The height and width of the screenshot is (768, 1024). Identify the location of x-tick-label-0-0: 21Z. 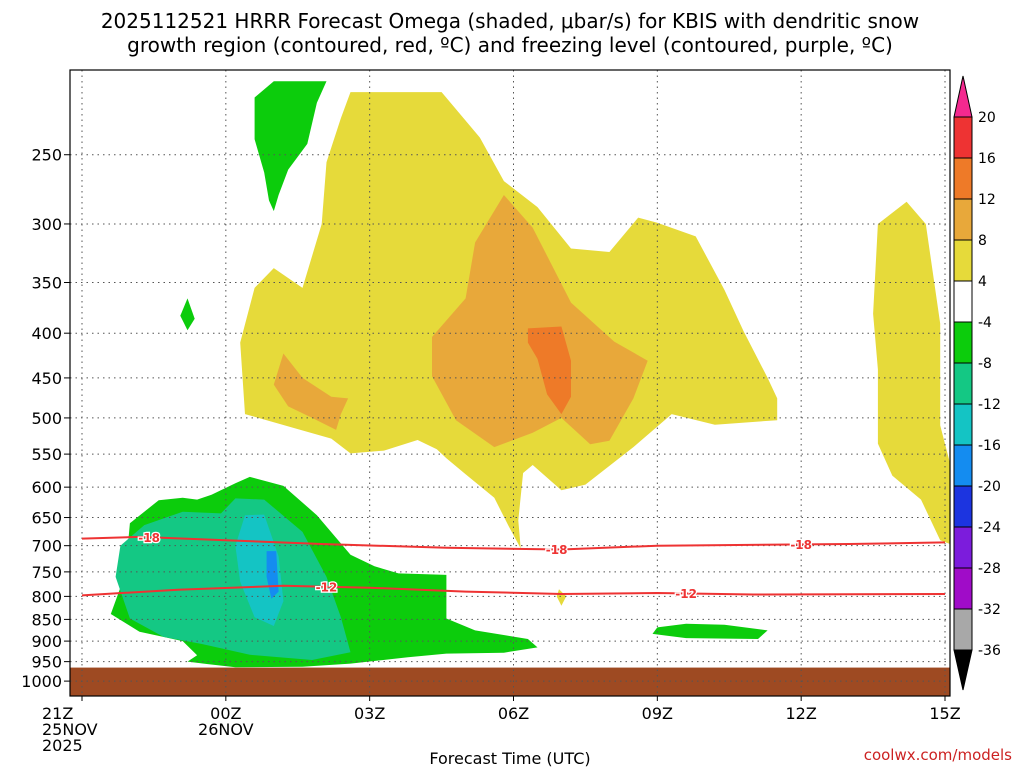
(57, 713).